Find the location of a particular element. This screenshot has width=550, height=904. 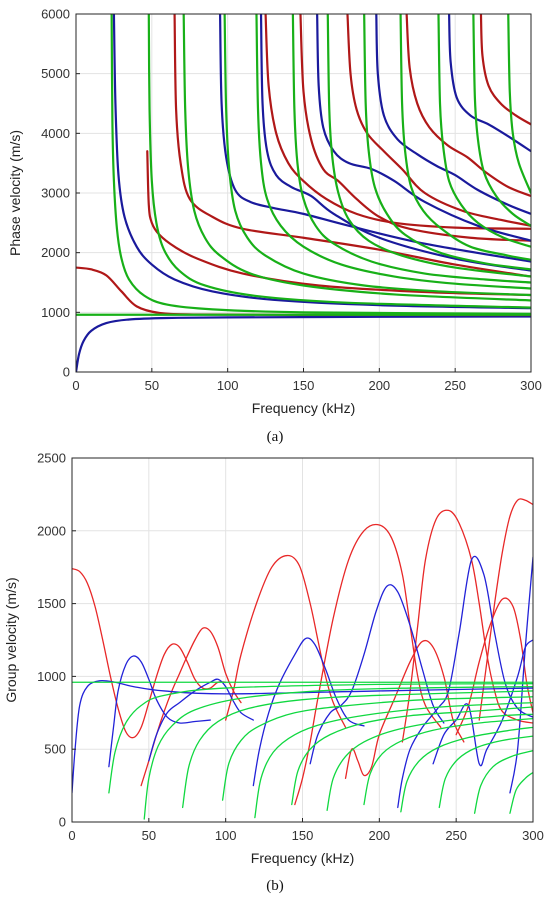

panel-a-caption: (a) is located at coordinates (275, 437).